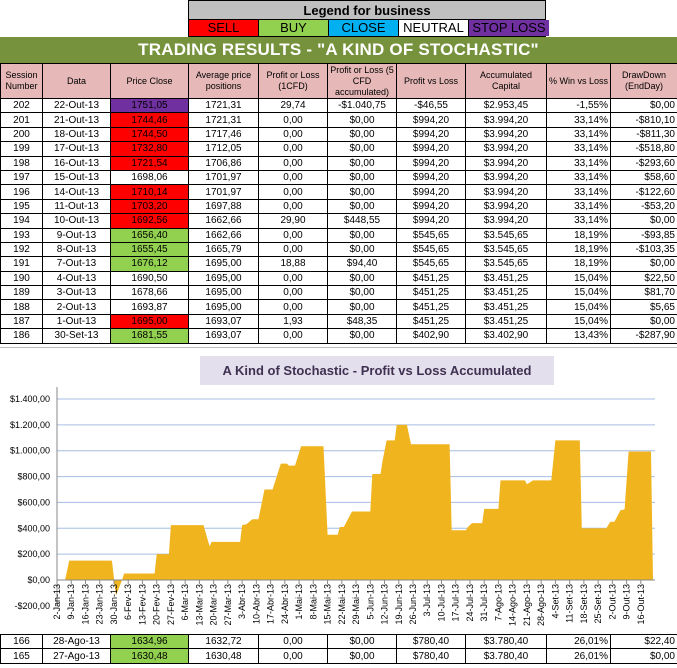 Image resolution: width=677 pixels, height=668 pixels. I want to click on session-number-cell: 165, so click(21, 656).